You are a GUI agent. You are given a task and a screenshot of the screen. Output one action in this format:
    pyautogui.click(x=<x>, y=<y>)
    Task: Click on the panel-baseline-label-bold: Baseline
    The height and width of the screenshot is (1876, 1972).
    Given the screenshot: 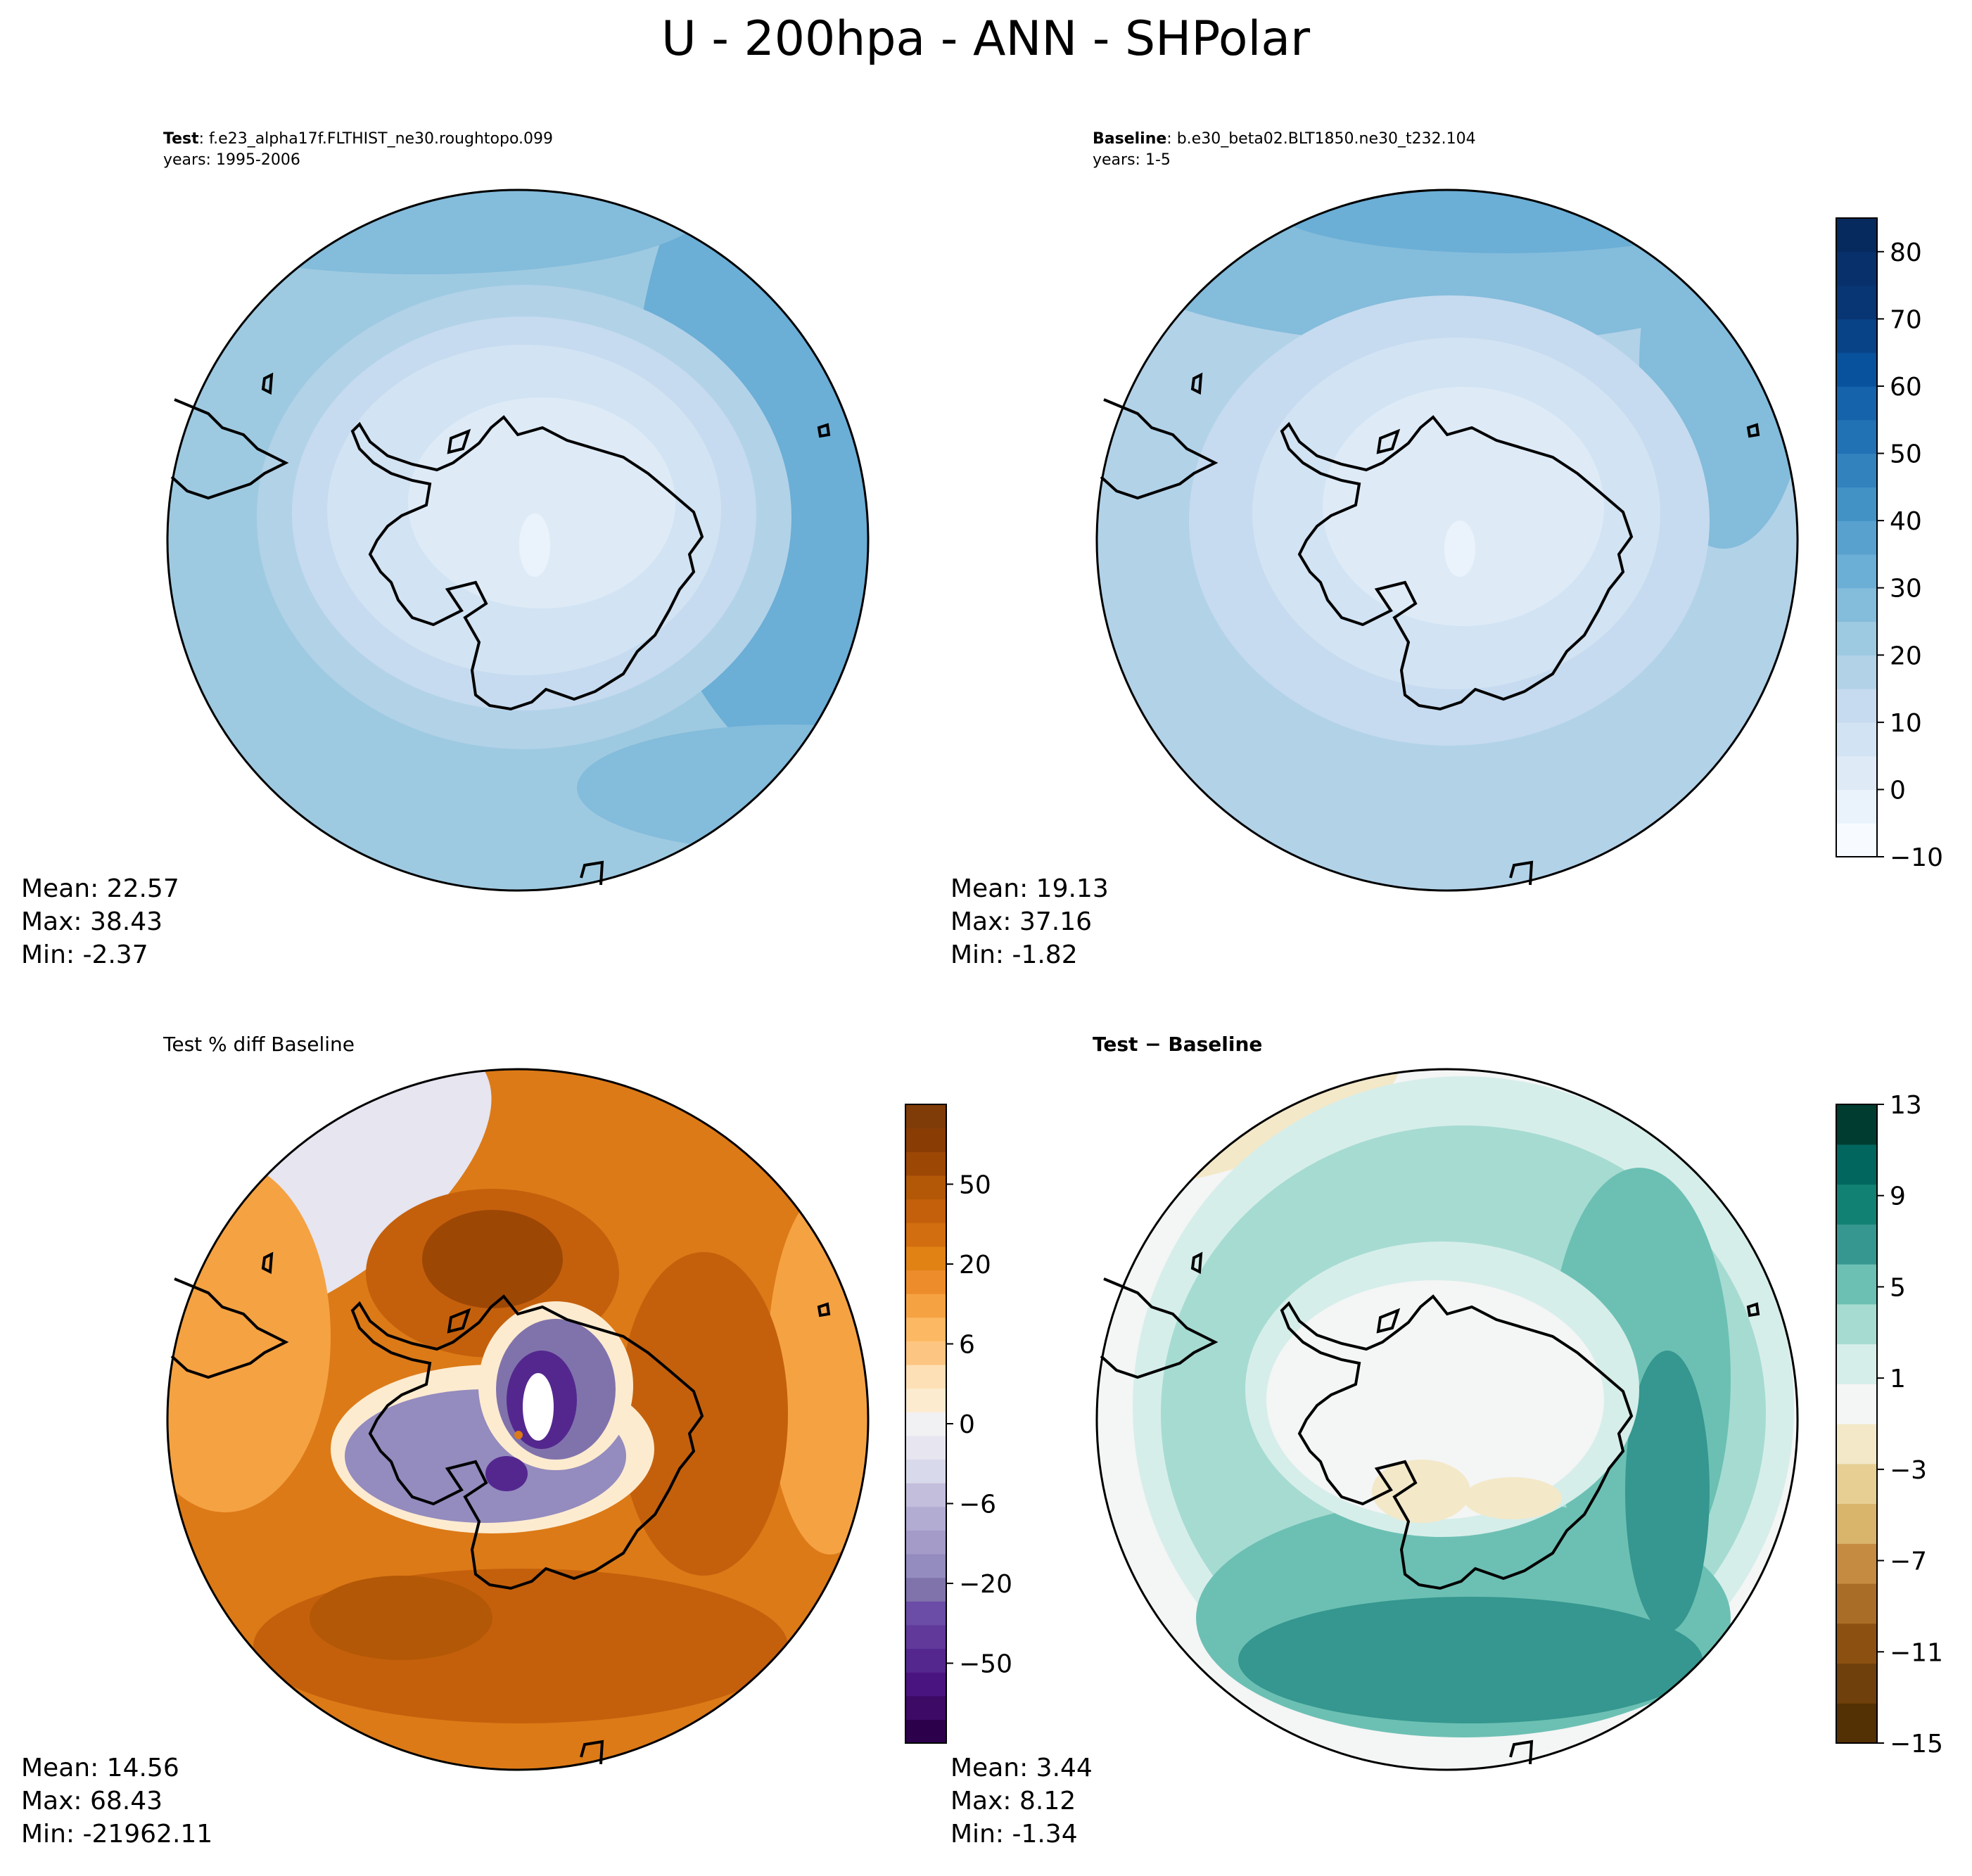 What is the action you would take?
    pyautogui.click(x=1130, y=139)
    